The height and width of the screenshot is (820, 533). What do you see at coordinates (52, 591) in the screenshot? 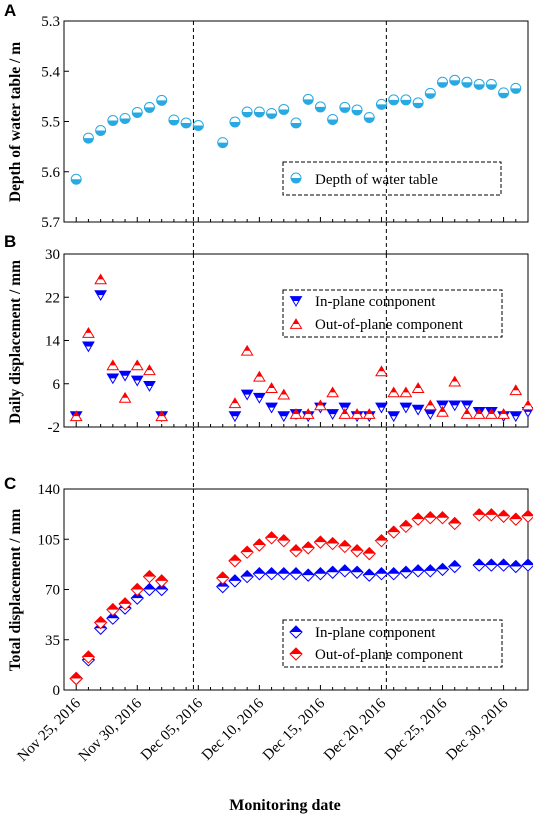
I see `panel-c-ytick-label: 70` at bounding box center [52, 591].